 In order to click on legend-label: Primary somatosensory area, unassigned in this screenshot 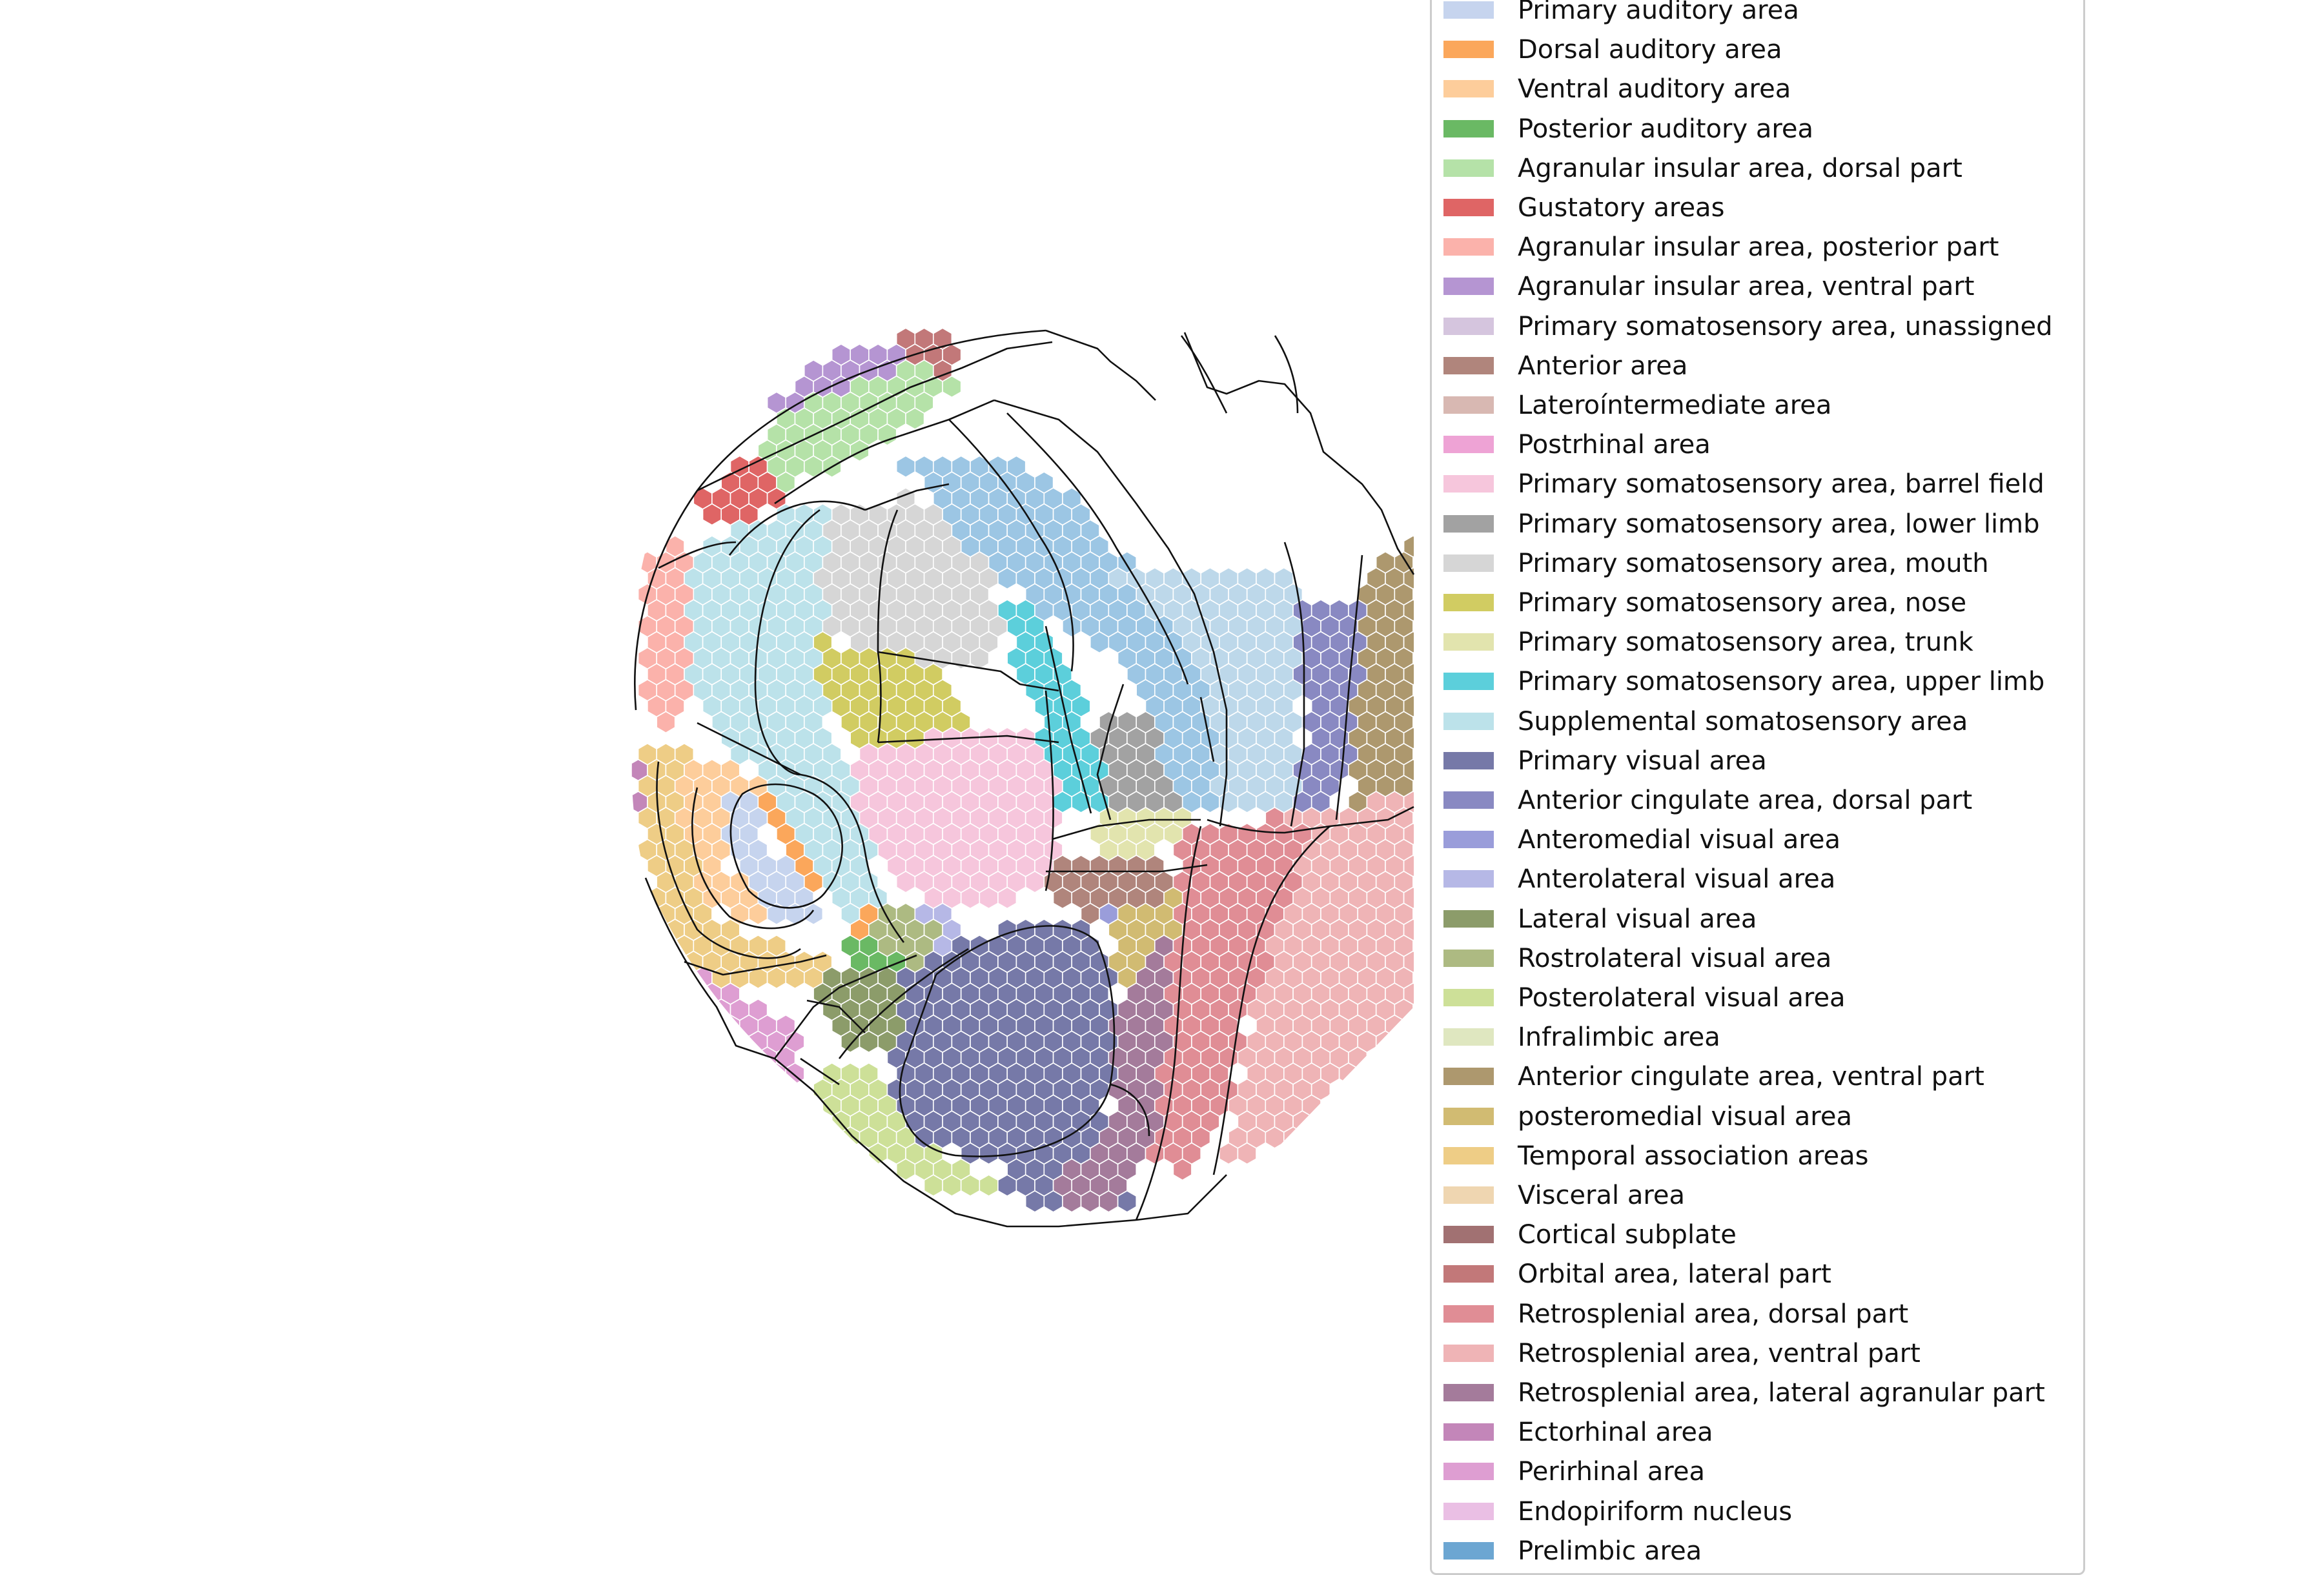, I will do `click(1785, 326)`.